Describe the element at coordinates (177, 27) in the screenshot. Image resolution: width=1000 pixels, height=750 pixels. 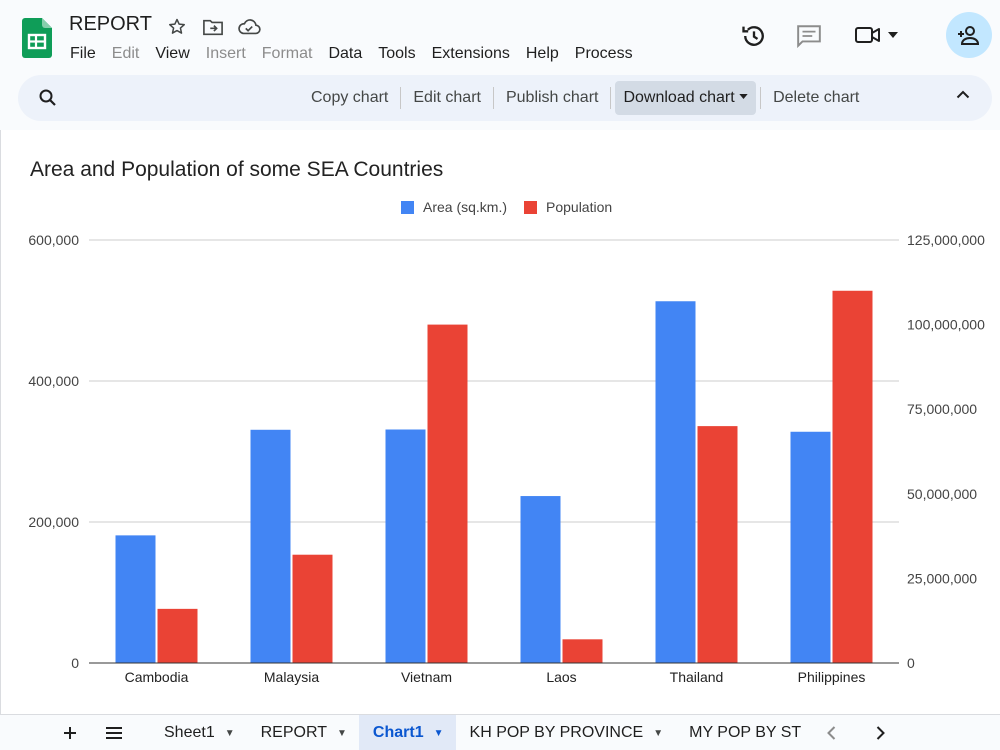
I see `star-icon` at that location.